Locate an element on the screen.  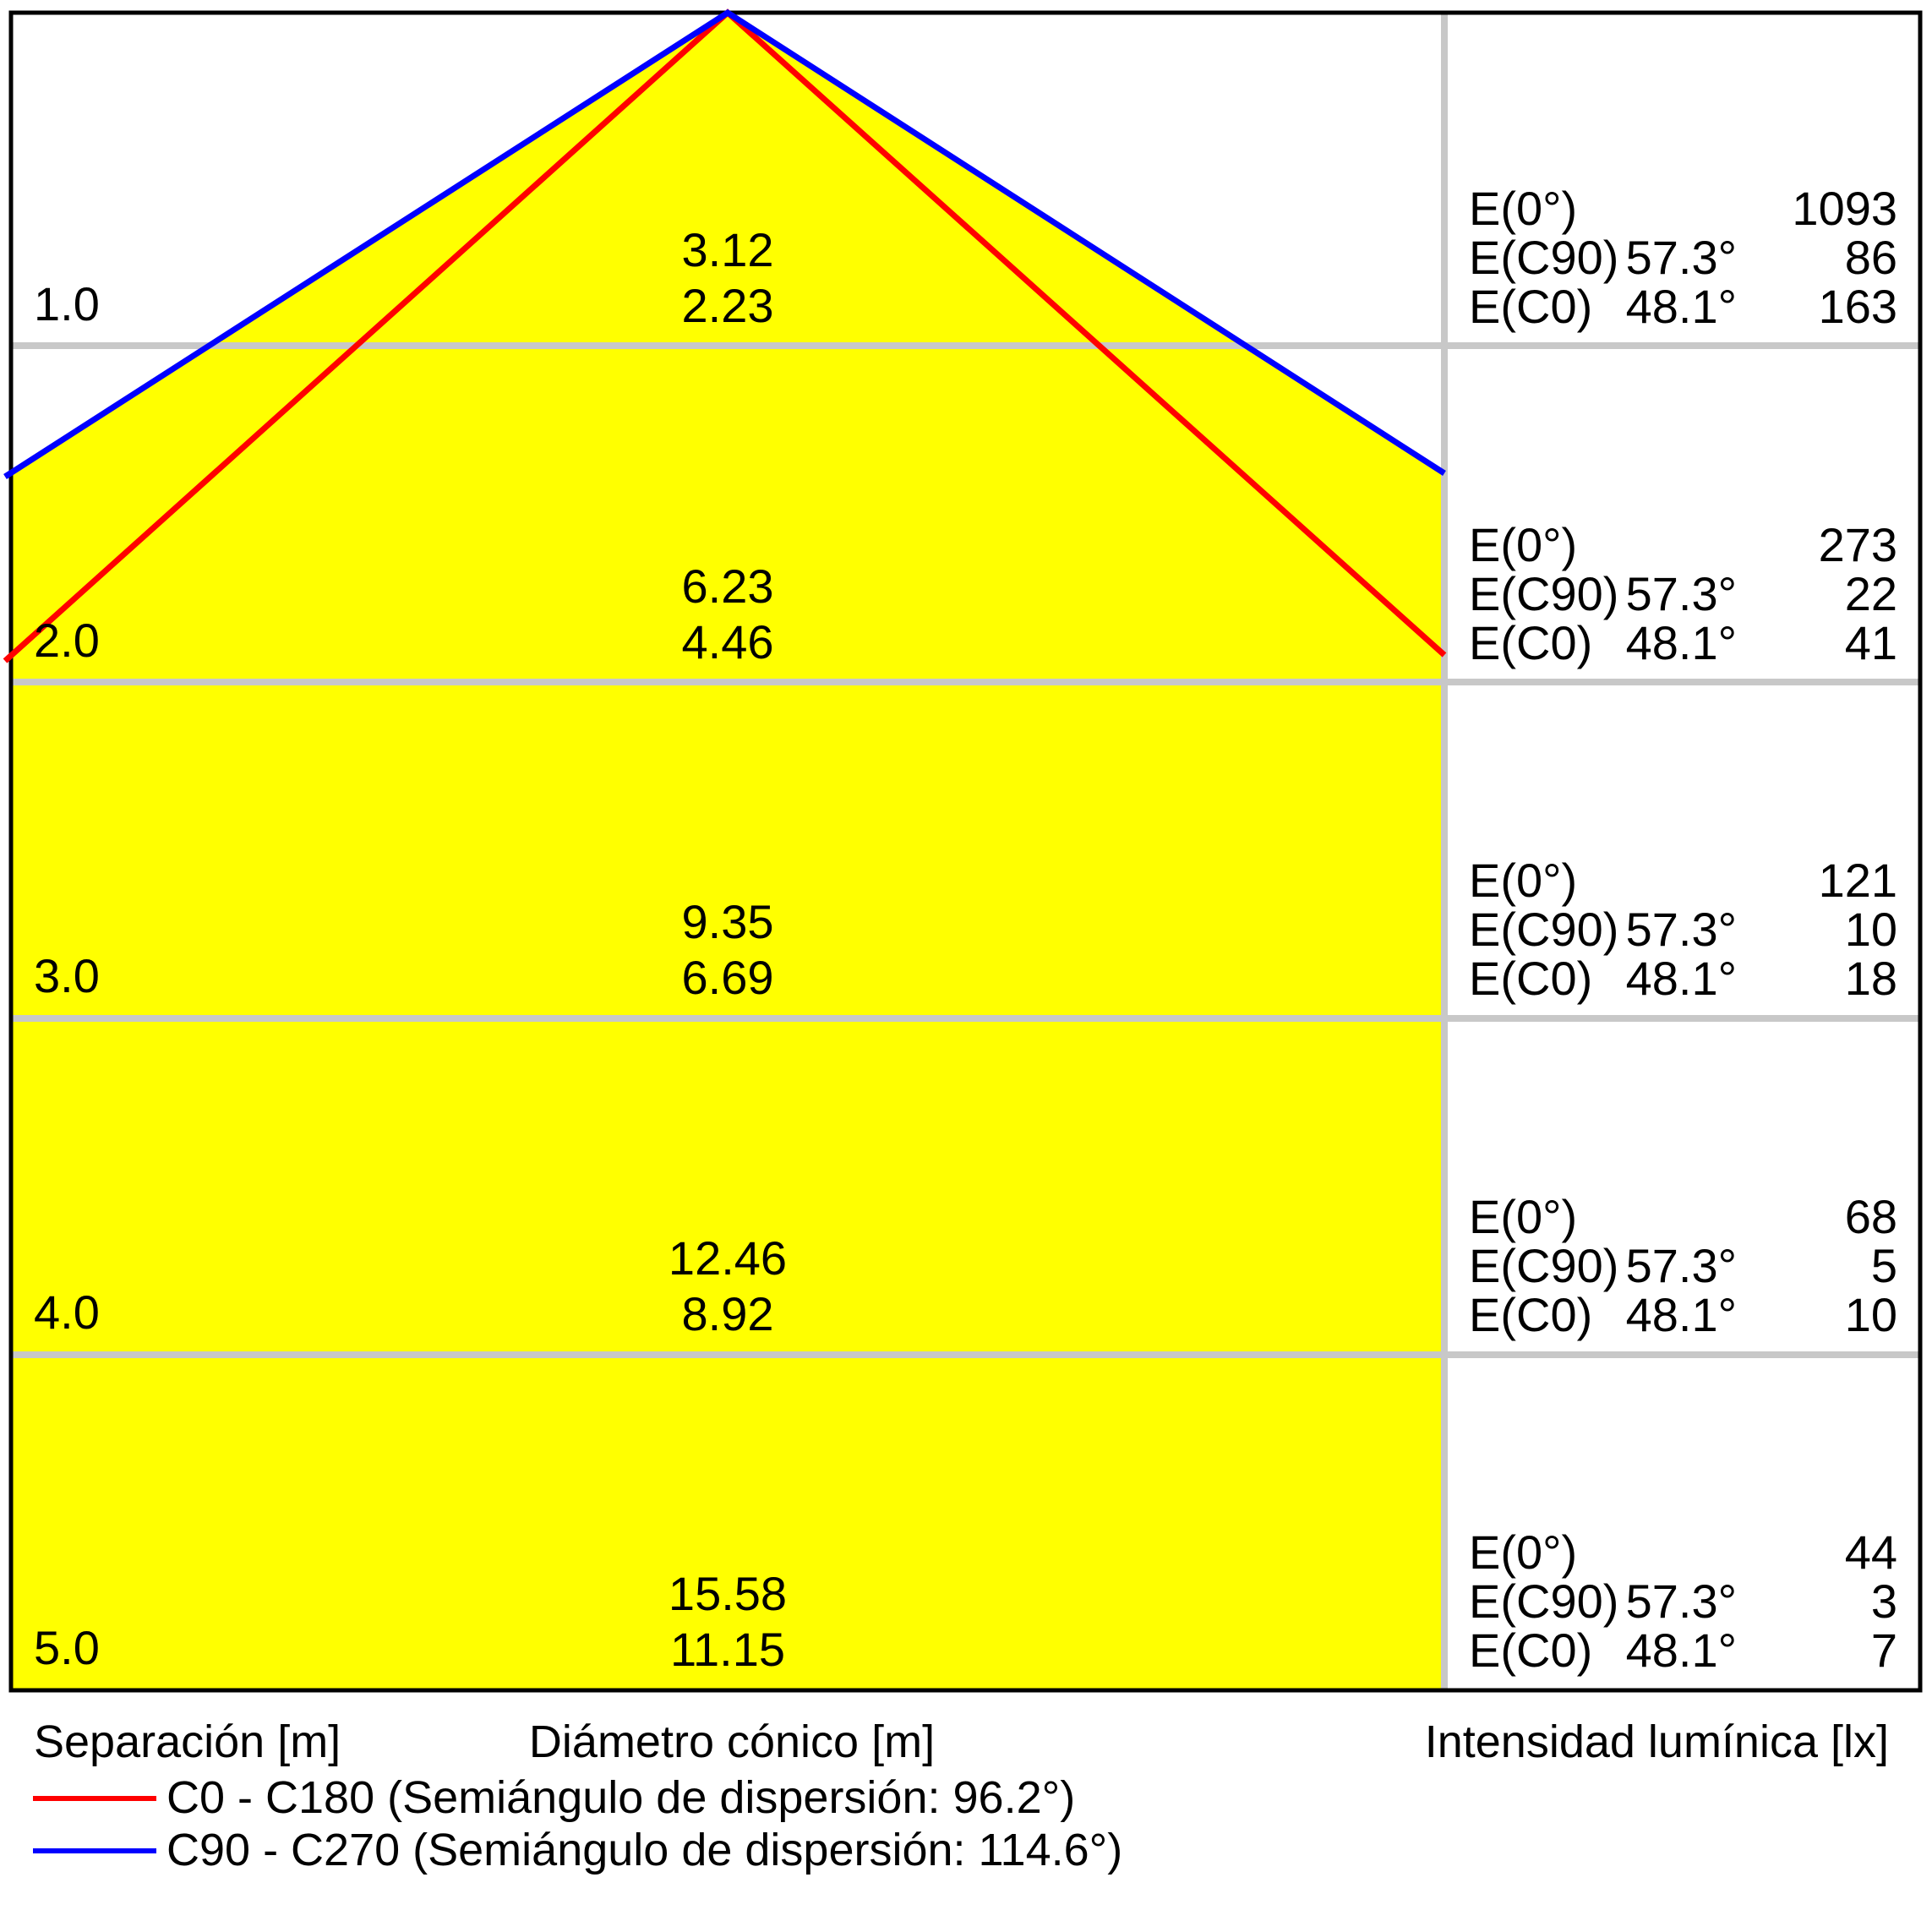
diameter-c0-value: 4.46 is located at coordinates (727, 642).